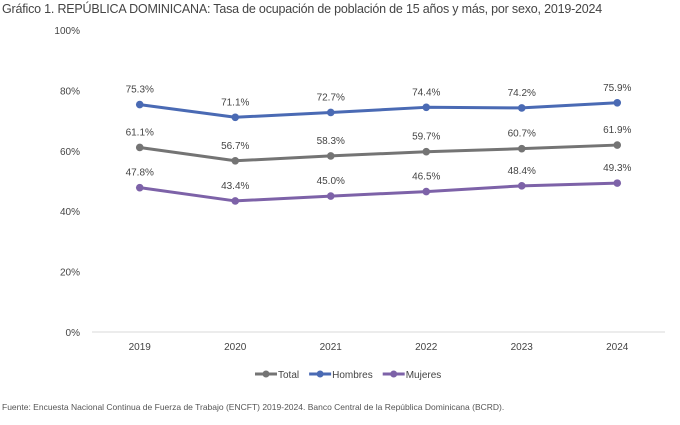 This screenshot has width=680, height=425. What do you see at coordinates (70, 273) in the screenshot?
I see `y-tick-label: 20%` at bounding box center [70, 273].